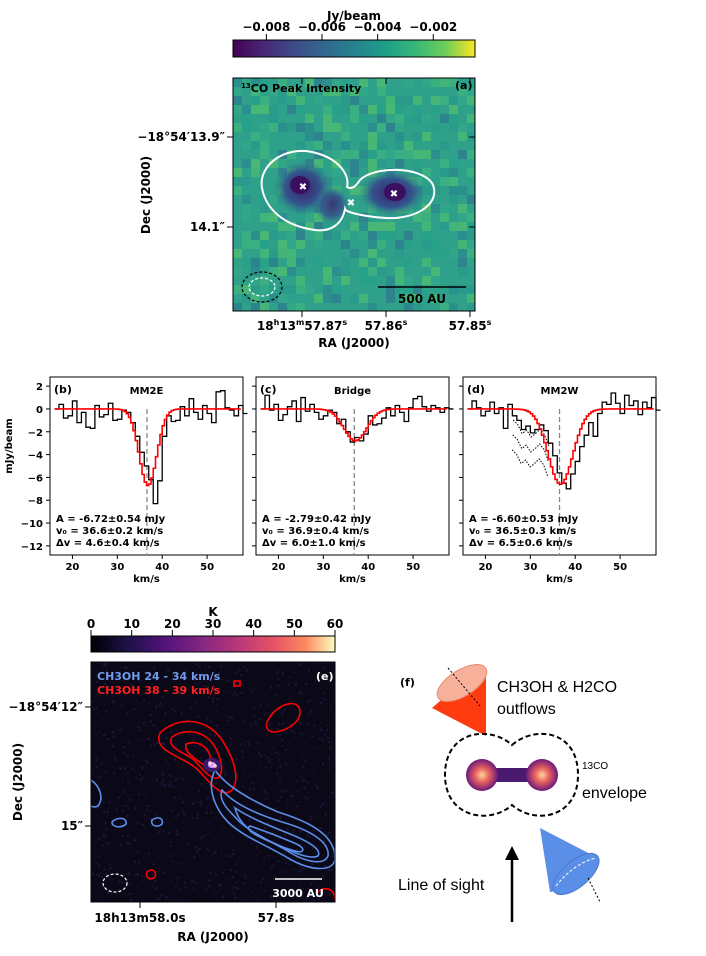  What do you see at coordinates (109, 531) in the screenshot?
I see `spectrum-annotation: v₀ = 36.6±0.2 km/s` at bounding box center [109, 531].